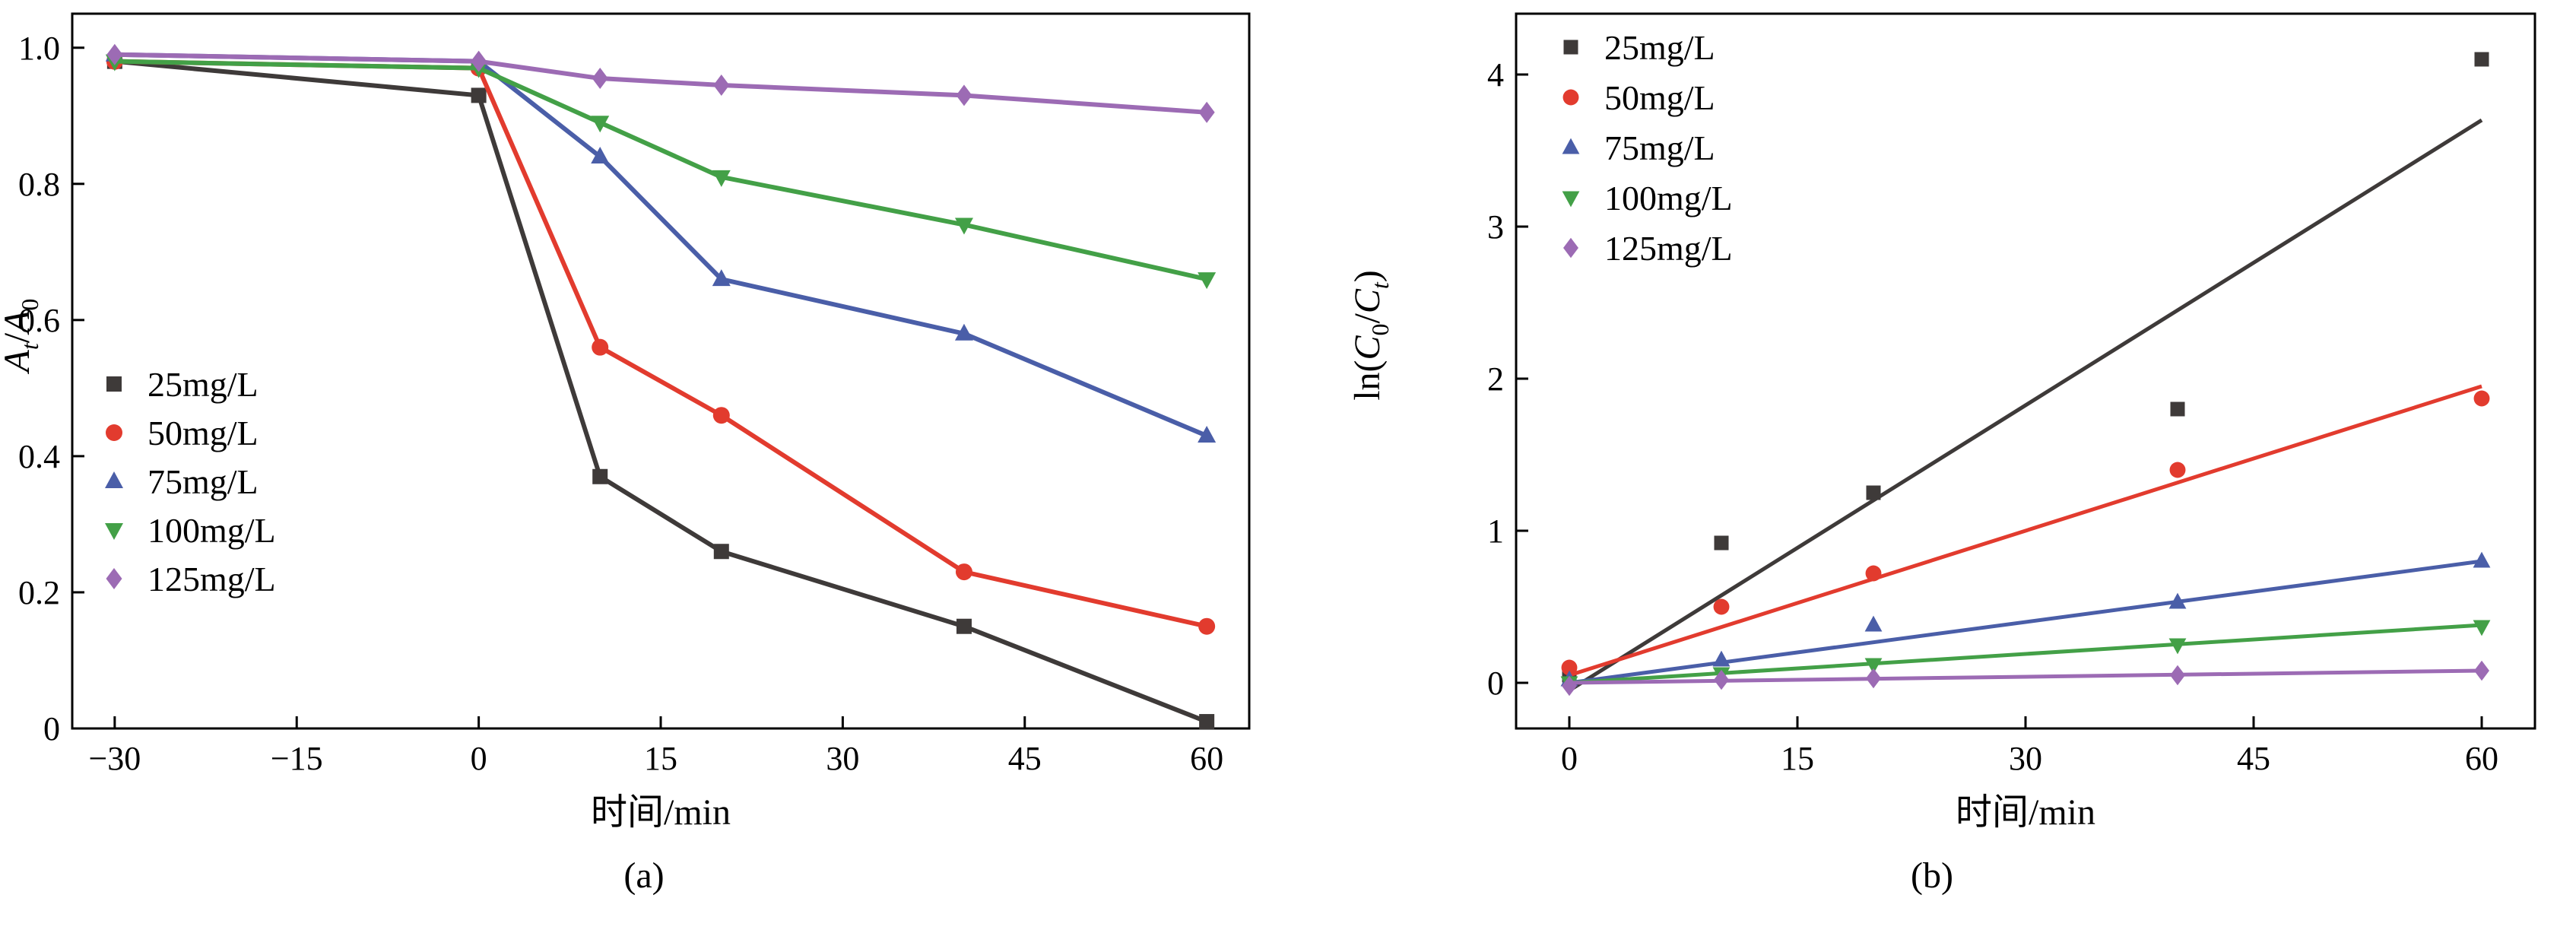 This screenshot has width=2576, height=933. What do you see at coordinates (39, 320) in the screenshot?
I see `y-tick-label: 0.6` at bounding box center [39, 320].